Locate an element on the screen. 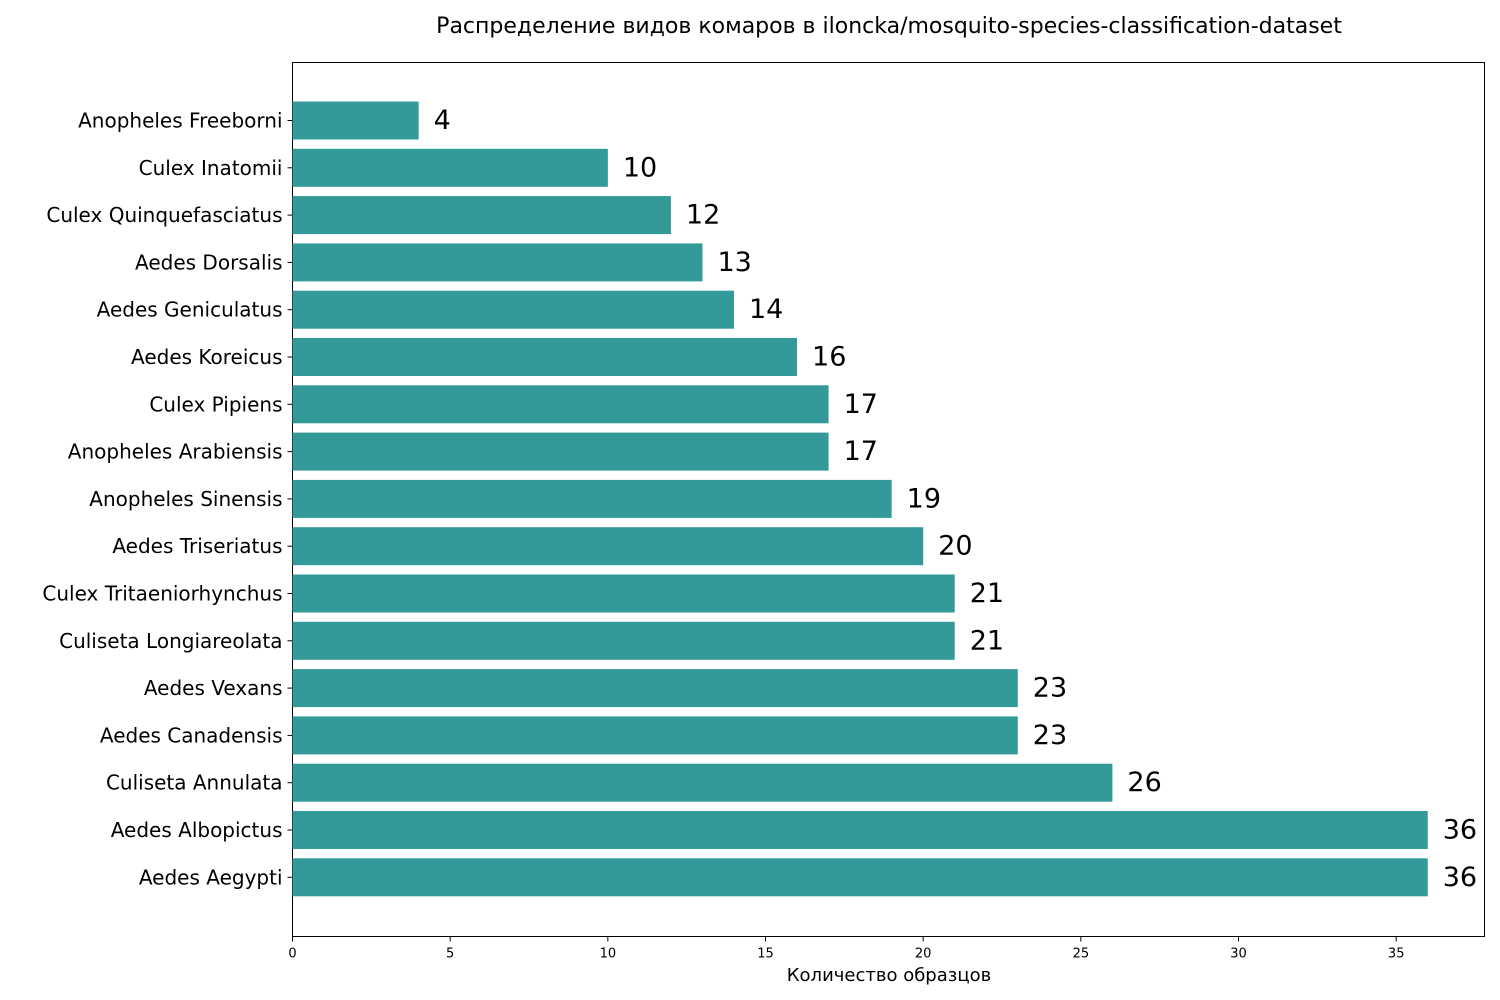 The height and width of the screenshot is (1000, 1500). category-label: Culex Quinquefasciatus is located at coordinates (164, 215).